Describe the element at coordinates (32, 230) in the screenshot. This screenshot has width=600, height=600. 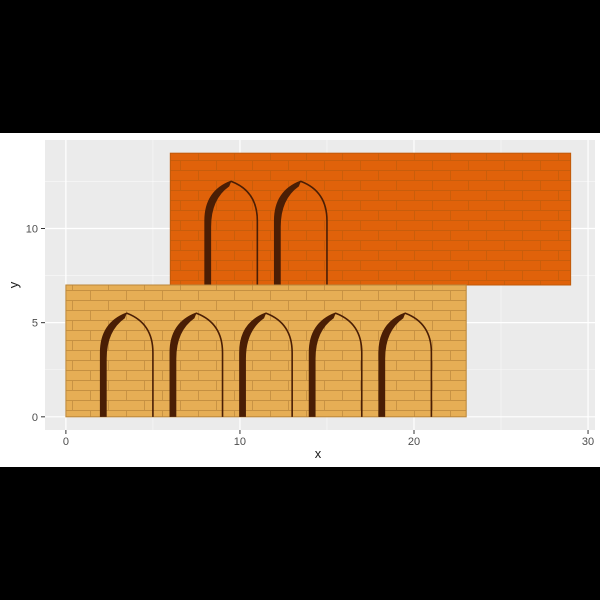
I see `y-tick-label: 10` at that location.